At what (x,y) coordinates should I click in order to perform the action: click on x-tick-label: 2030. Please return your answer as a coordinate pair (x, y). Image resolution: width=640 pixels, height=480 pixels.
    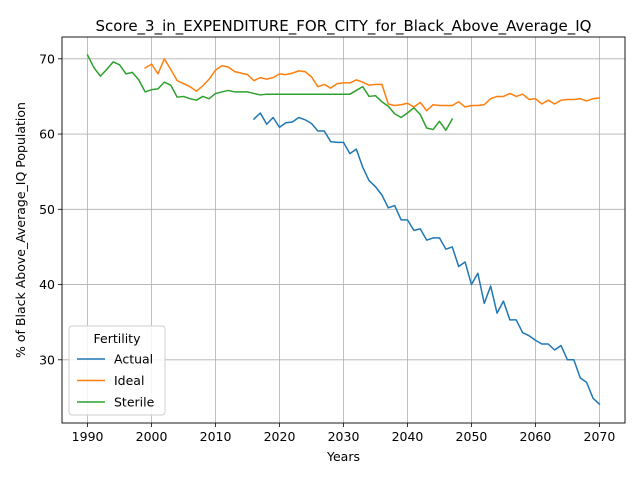
    Looking at the image, I should click on (344, 436).